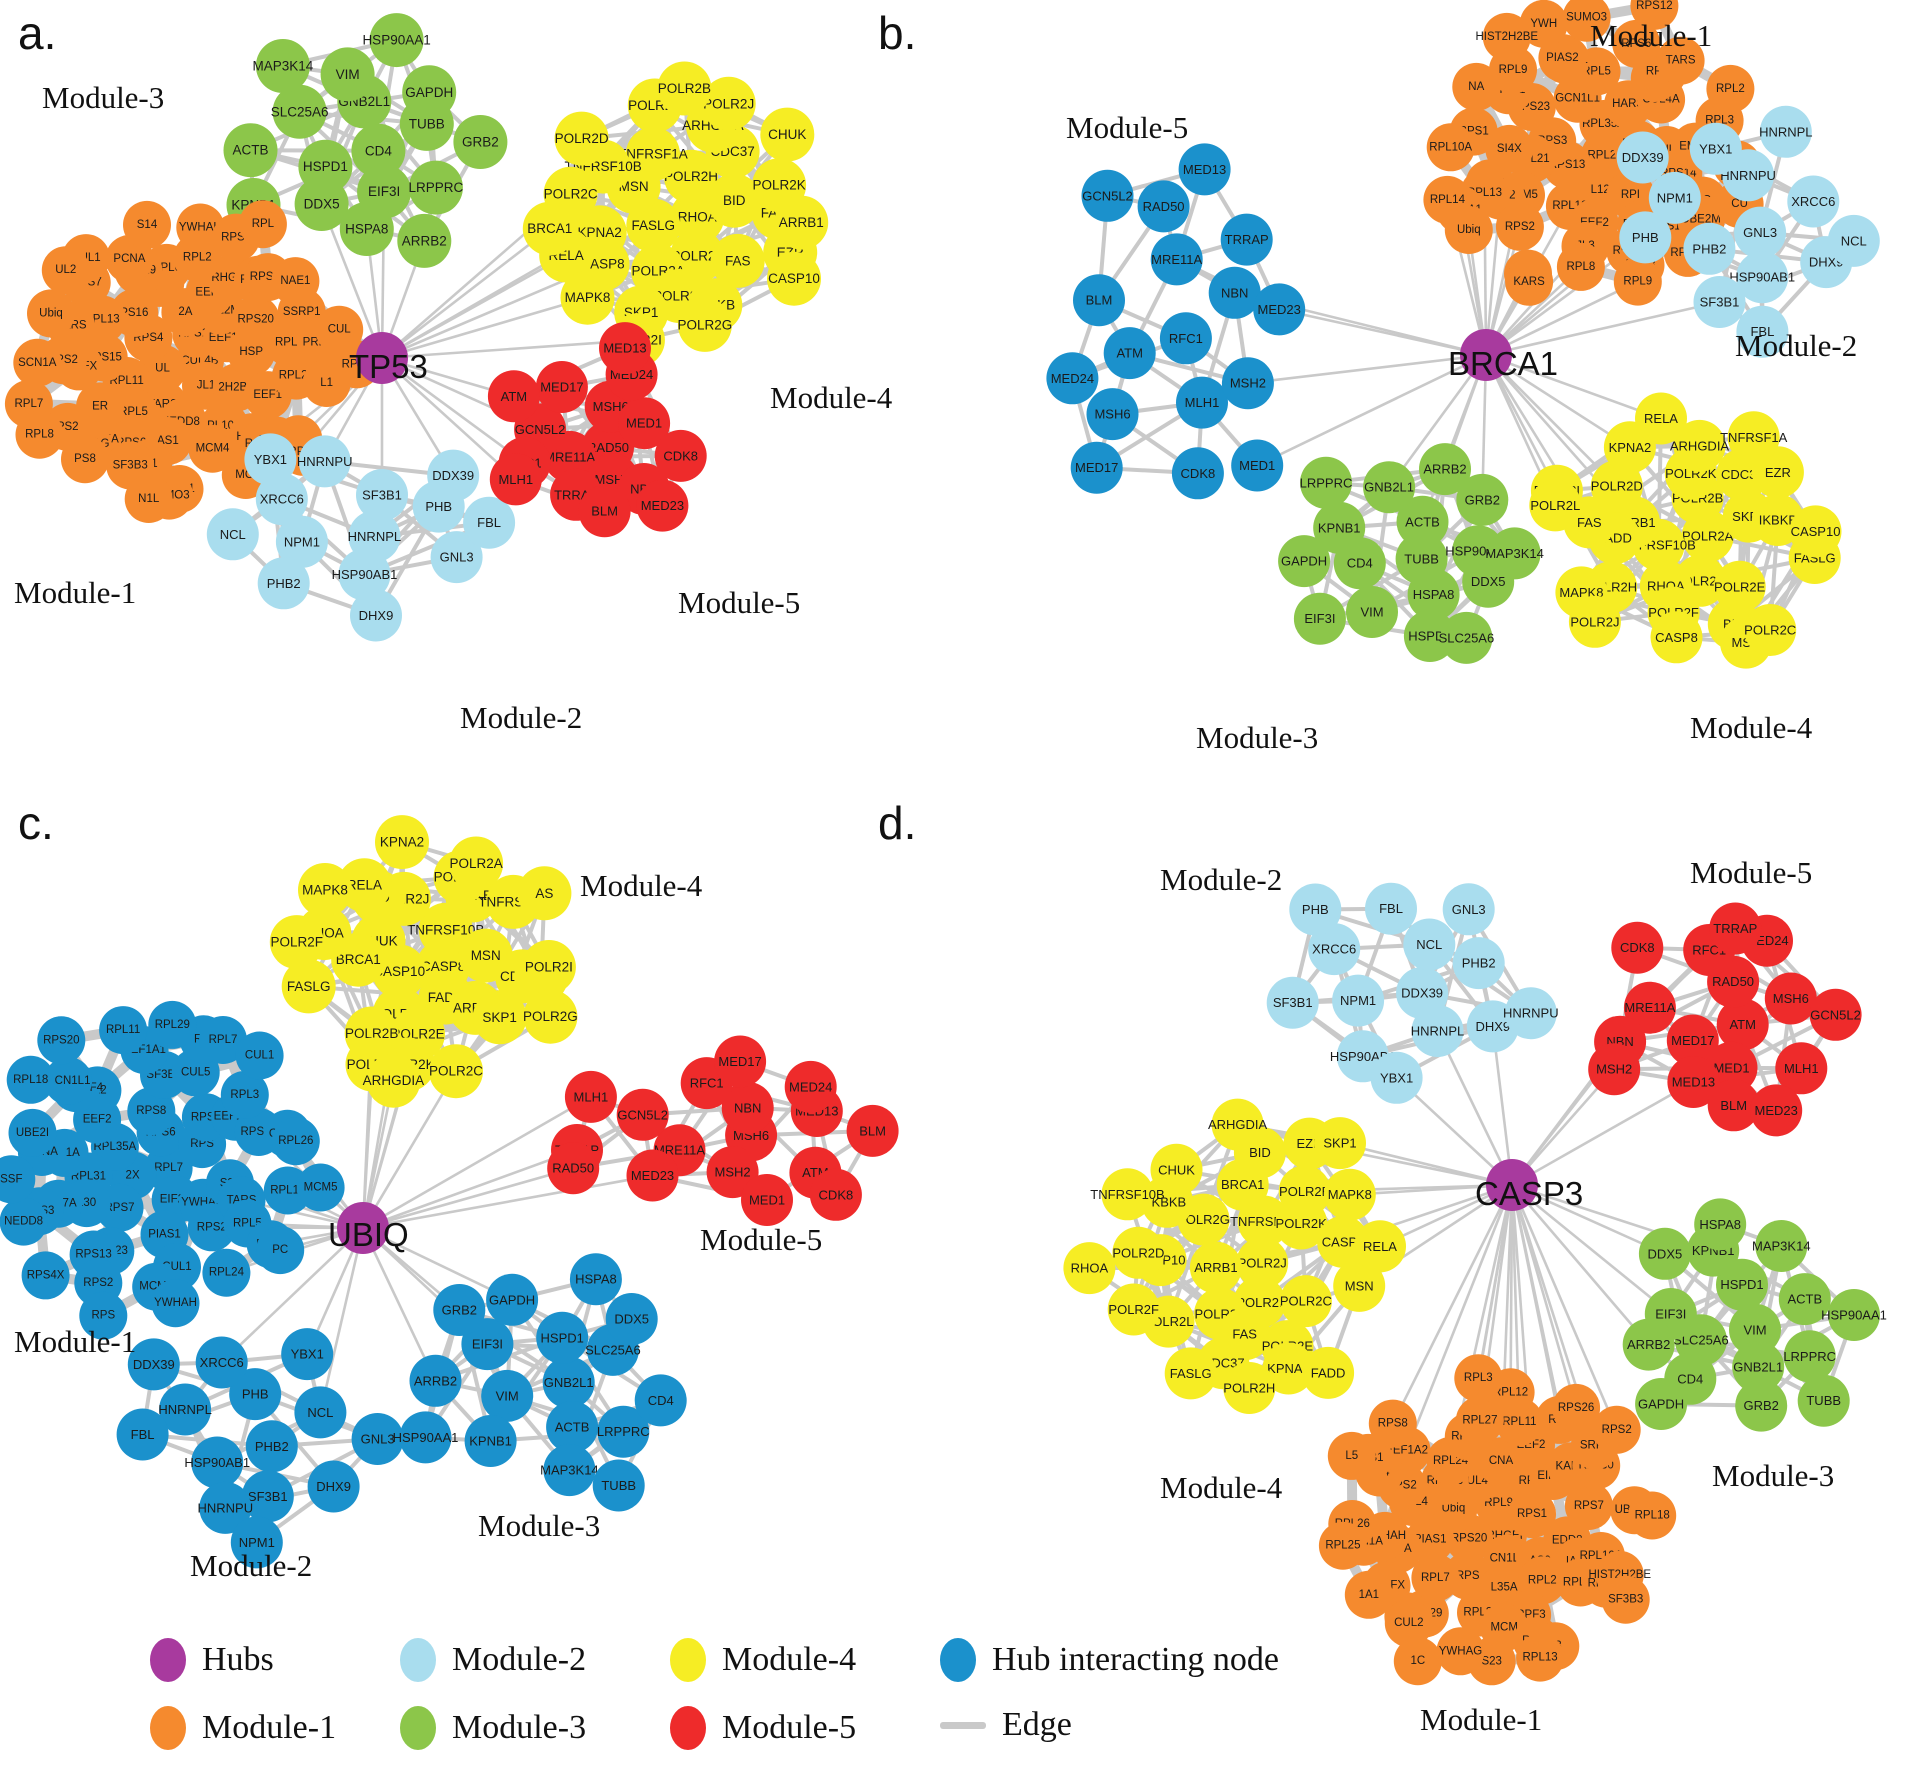 This screenshot has width=1923, height=1775. Describe the element at coordinates (1735, 928) in the screenshot. I see `network-node: TRRAP` at that location.